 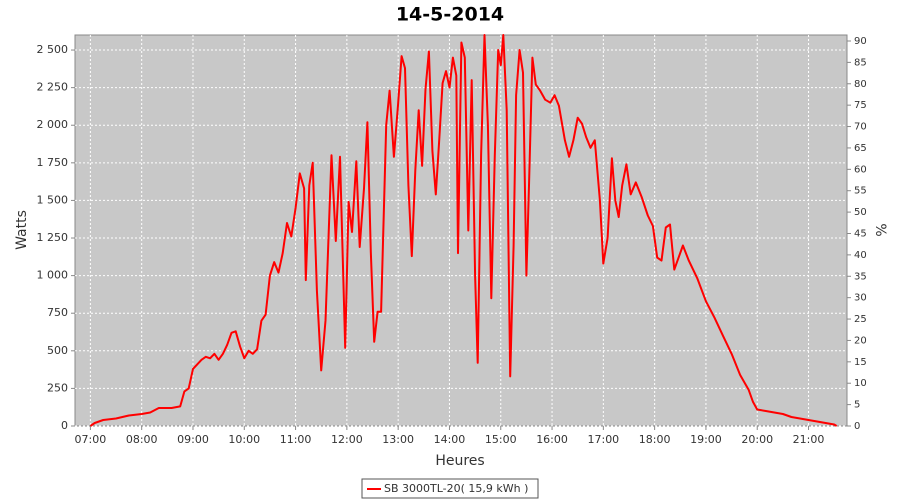 I want to click on x-tick-label: 21:00, so click(x=809, y=439).